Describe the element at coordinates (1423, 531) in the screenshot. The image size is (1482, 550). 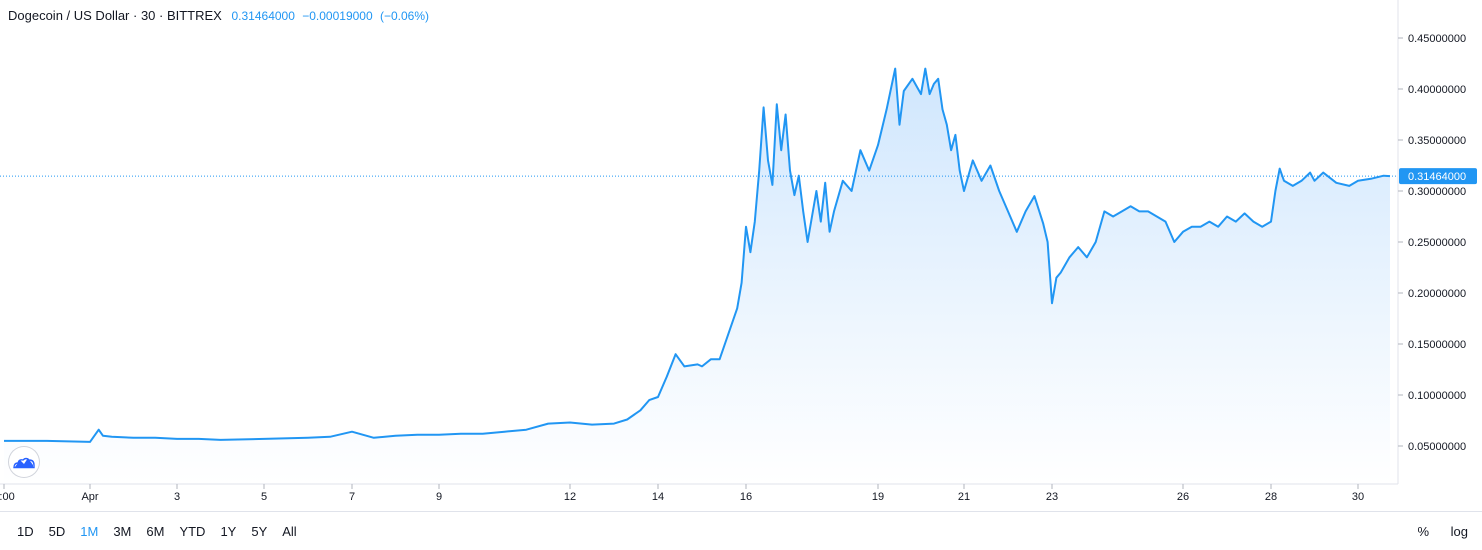
I see `percent-scale-button: %` at that location.